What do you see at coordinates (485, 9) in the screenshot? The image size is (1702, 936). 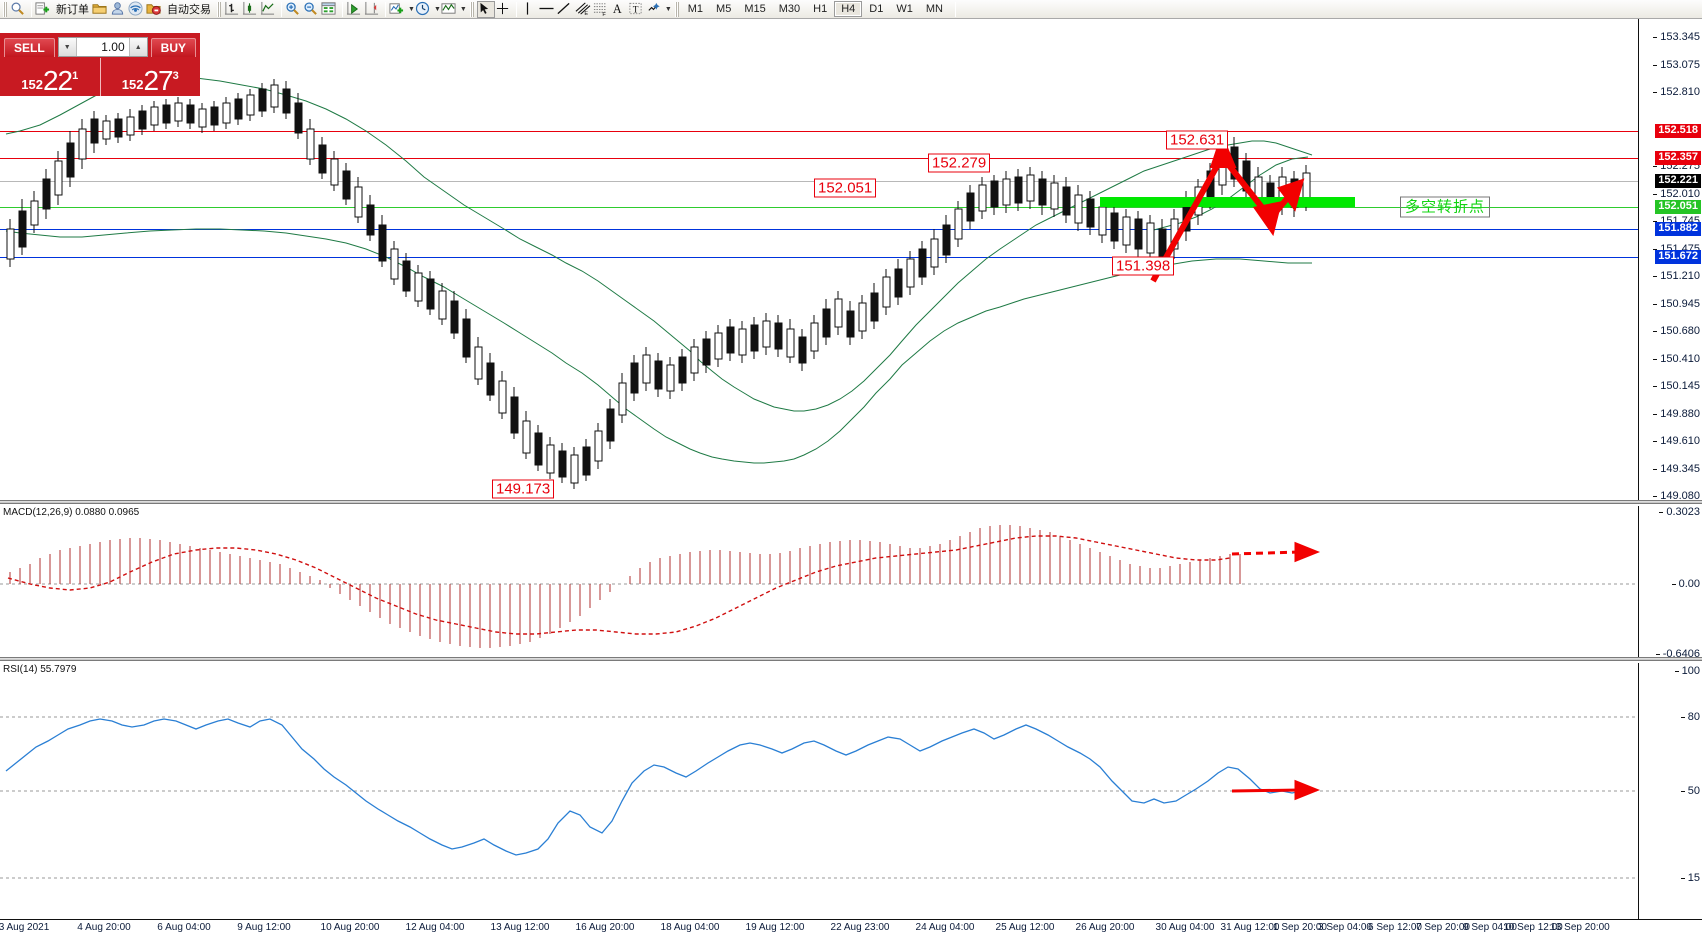 I see `cursor-icon` at bounding box center [485, 9].